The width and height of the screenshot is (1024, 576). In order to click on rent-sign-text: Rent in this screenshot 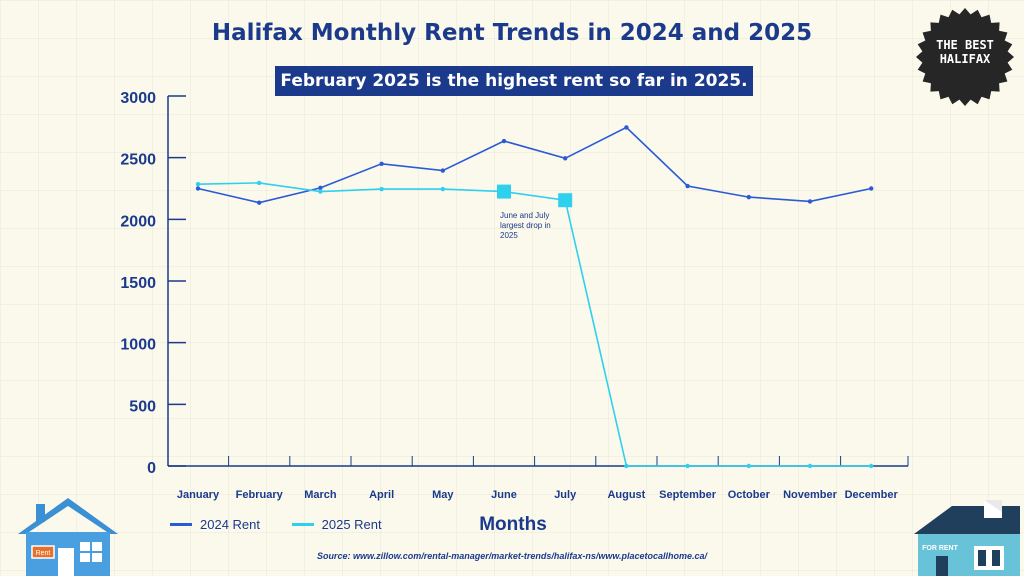, I will do `click(43, 553)`.